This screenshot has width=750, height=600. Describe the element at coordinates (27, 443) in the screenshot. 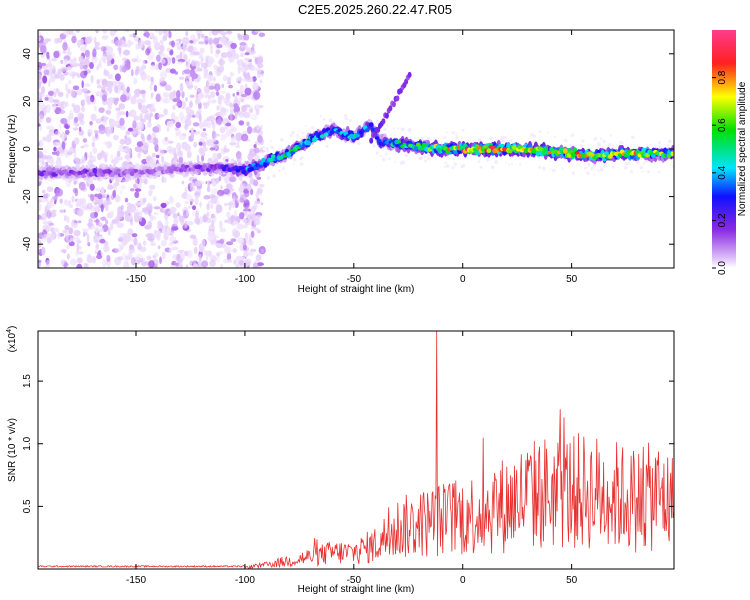

I see `snr-y-tick-label: 1.0` at that location.